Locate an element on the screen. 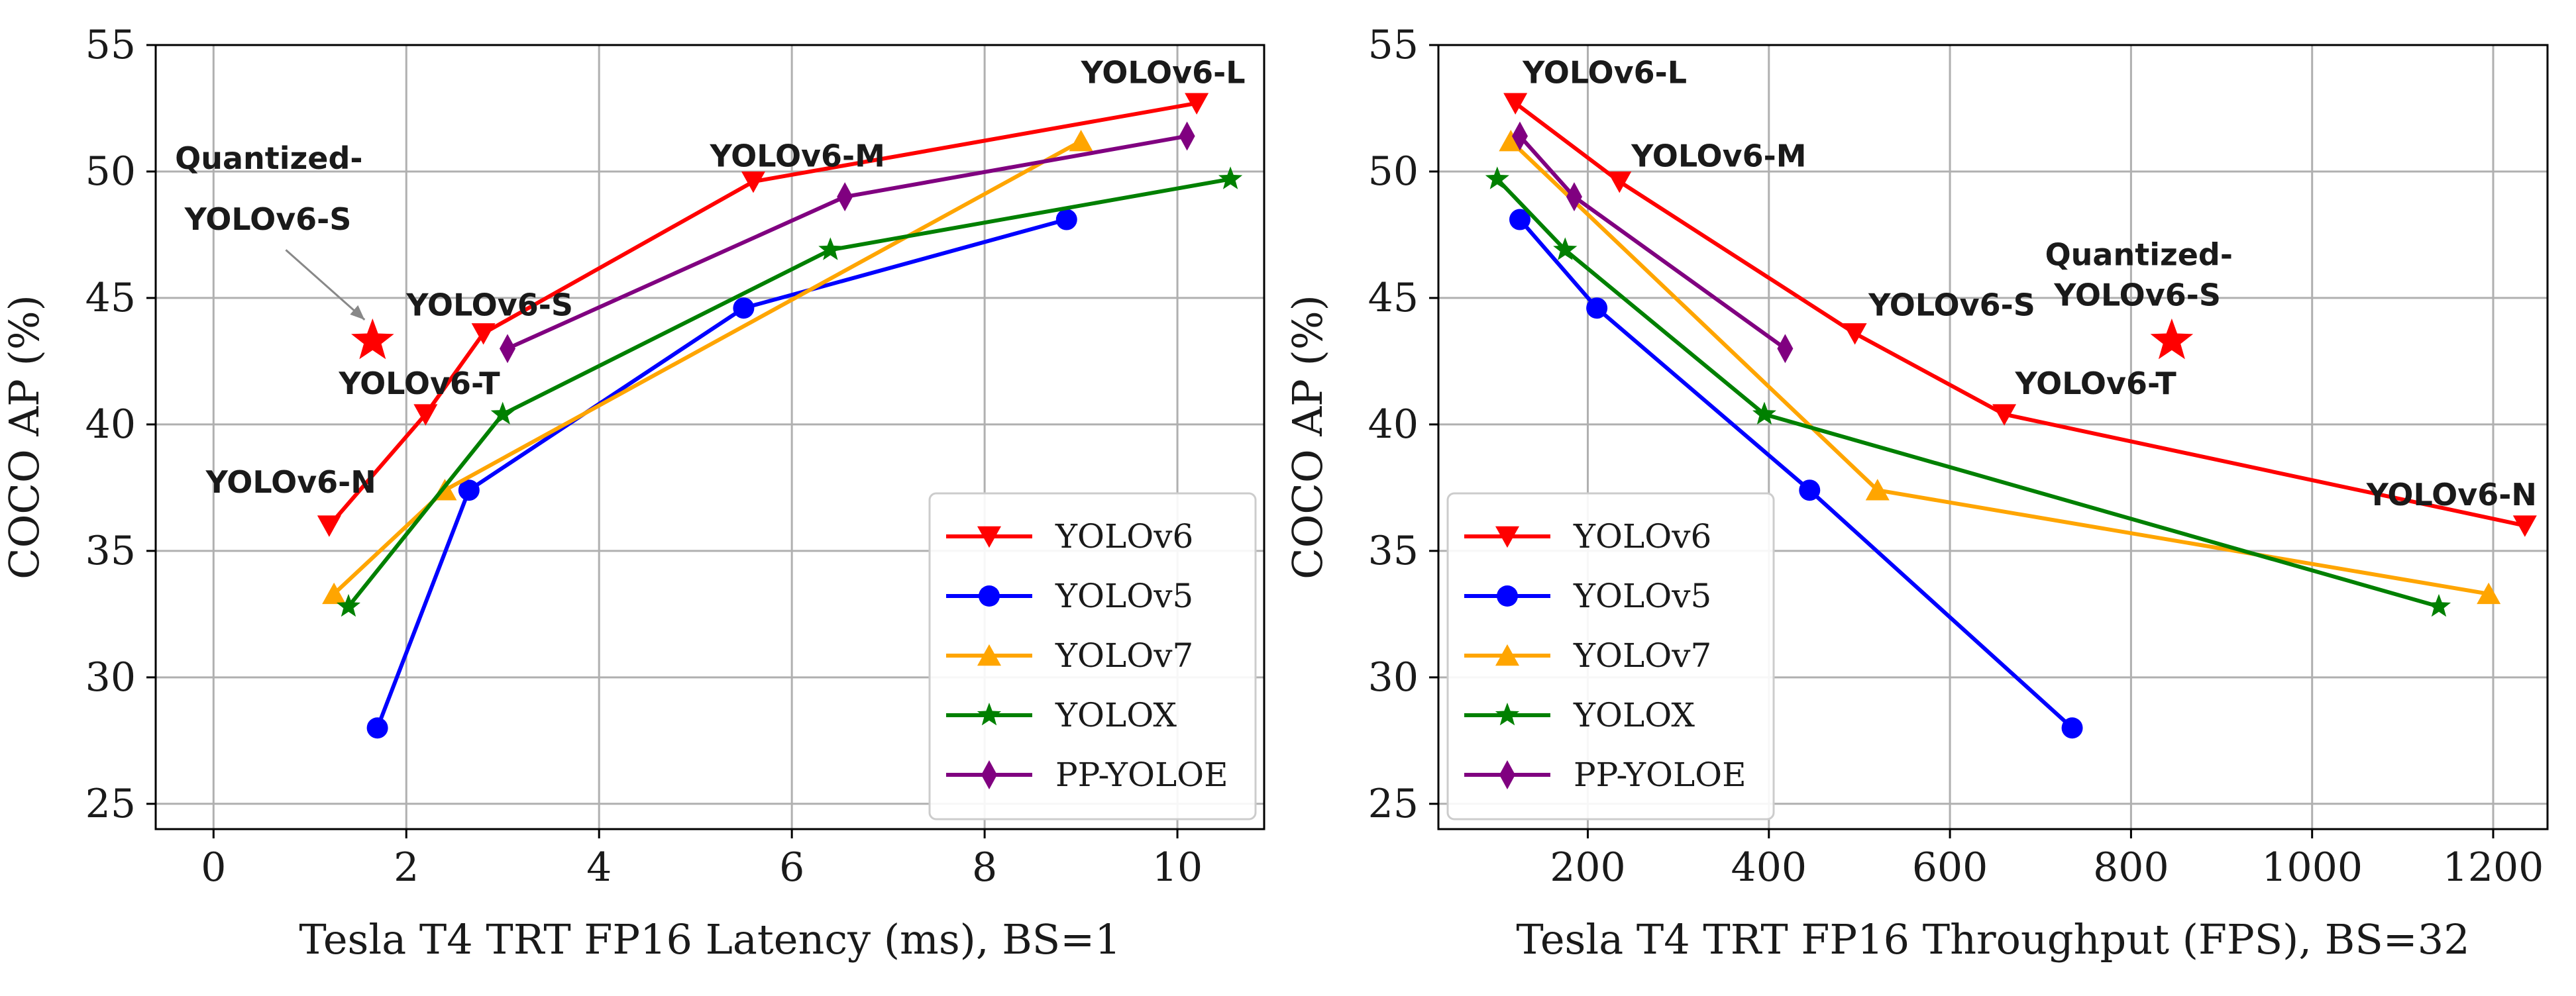  annotation-label: YOLOv6-N is located at coordinates (2451, 495).